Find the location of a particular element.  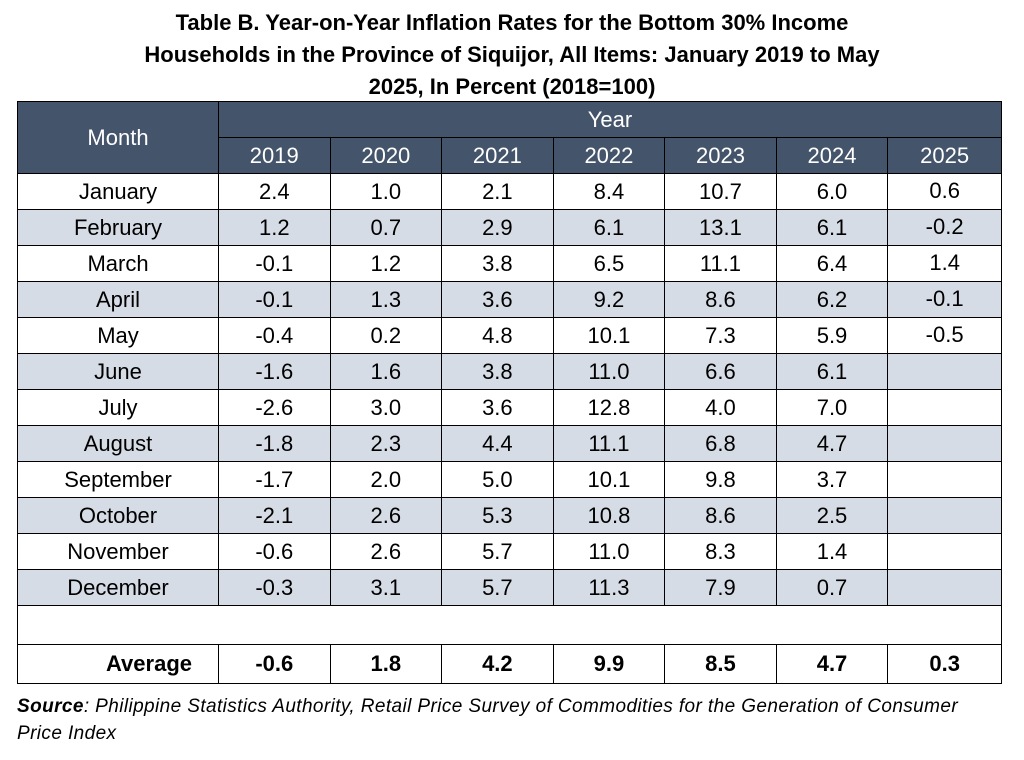

table-row: August -1.8 2.3 4.4 11.1 6.8 4.7 is located at coordinates (509, 443).